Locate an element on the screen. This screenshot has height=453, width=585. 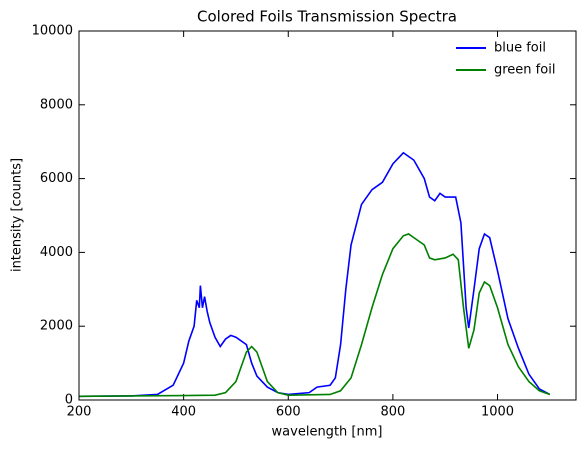
x-tick-label: 800 is located at coordinates (392, 412).